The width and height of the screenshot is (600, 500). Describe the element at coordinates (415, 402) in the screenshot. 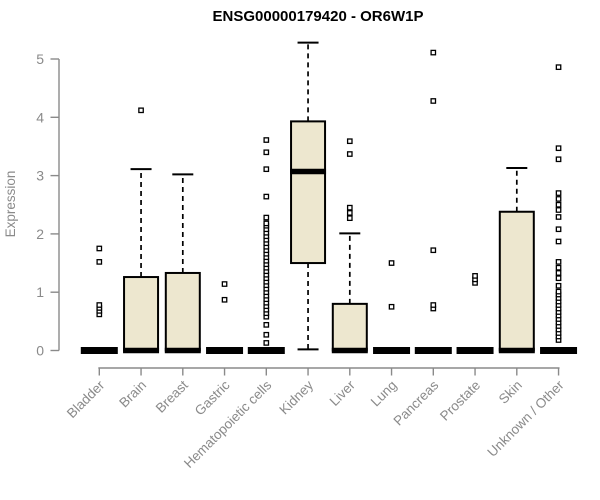

I see `x-tick-label: Pancreas` at that location.